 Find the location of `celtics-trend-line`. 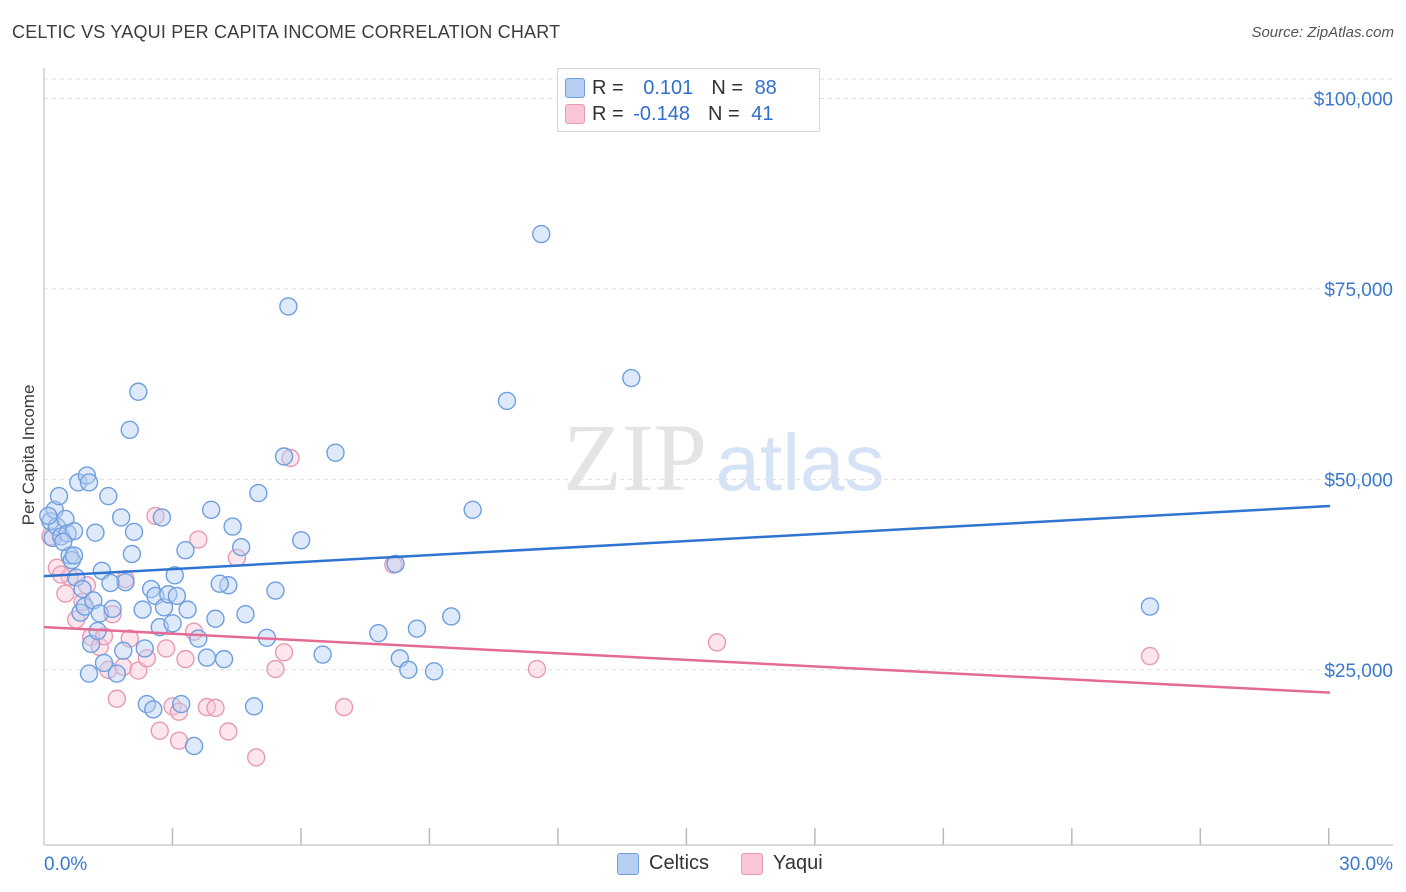

celtics-trend-line is located at coordinates (687, 541).